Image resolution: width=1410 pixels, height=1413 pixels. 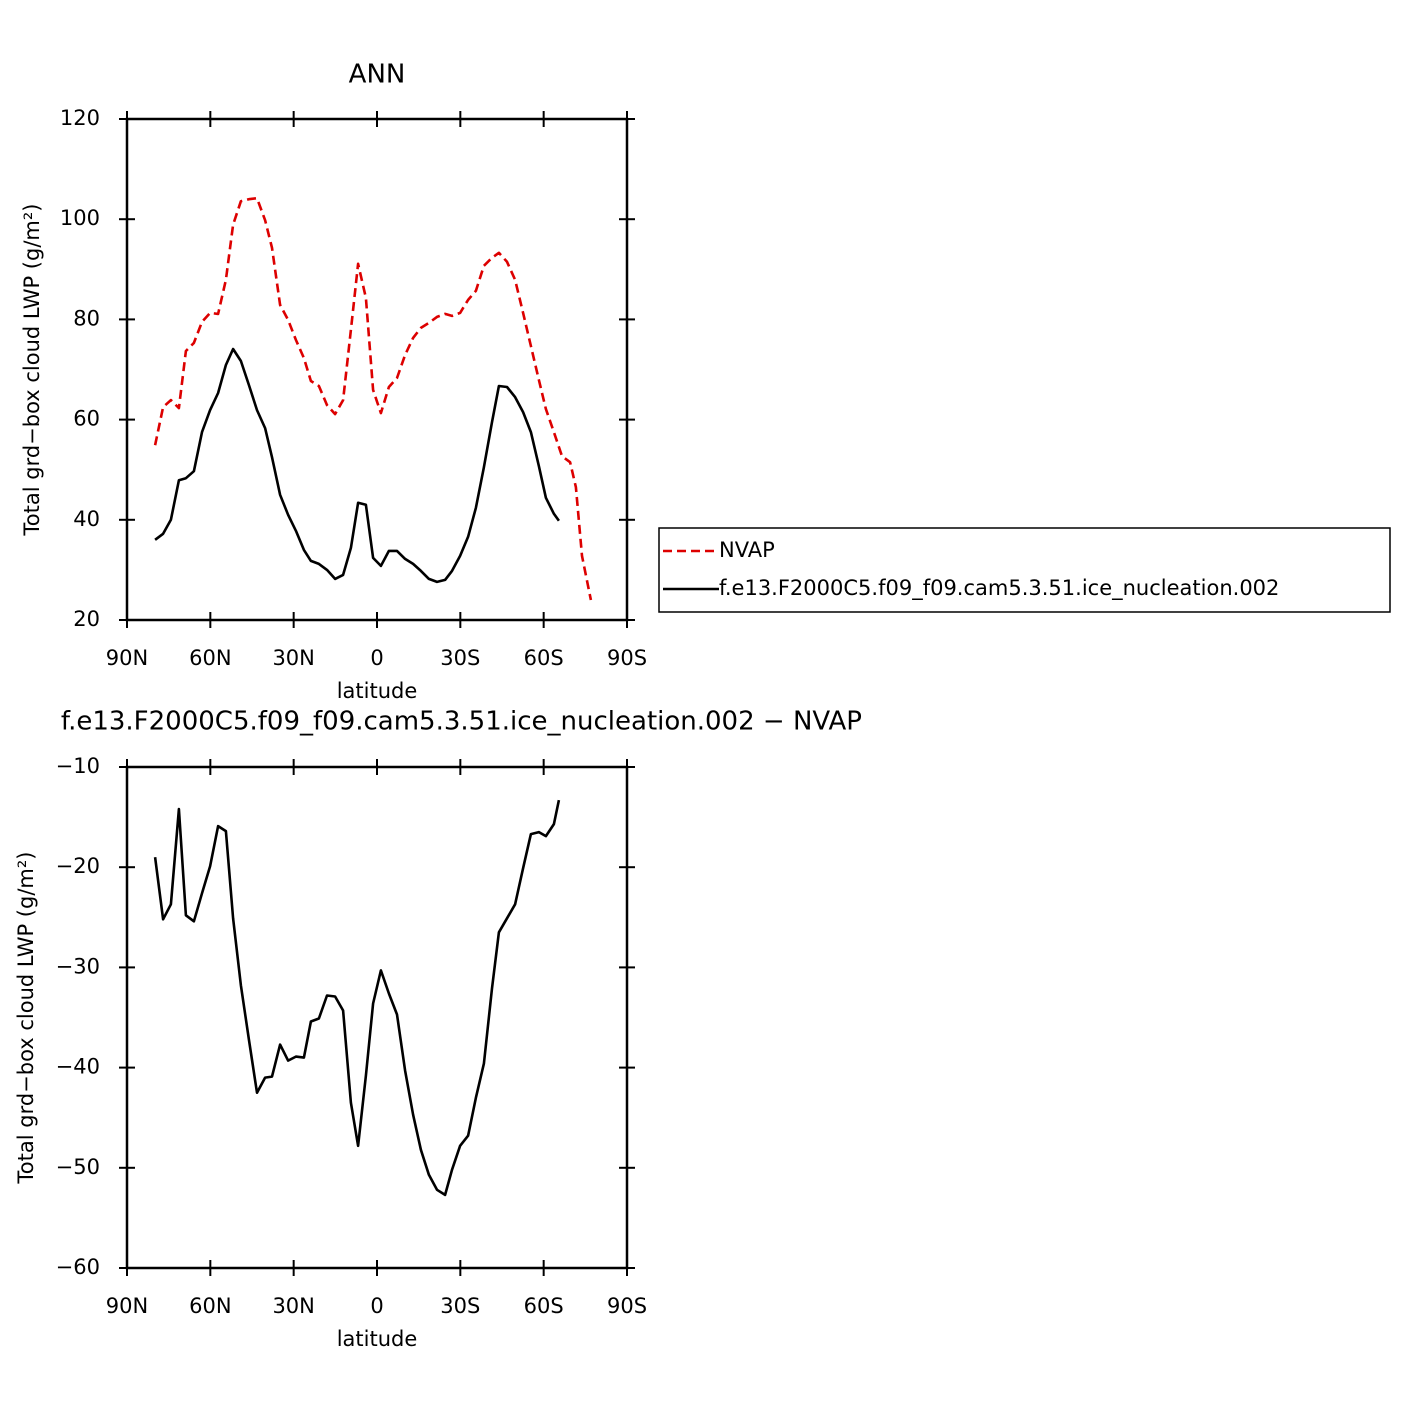 I want to click on y-tick-label: 100, so click(x=80, y=218).